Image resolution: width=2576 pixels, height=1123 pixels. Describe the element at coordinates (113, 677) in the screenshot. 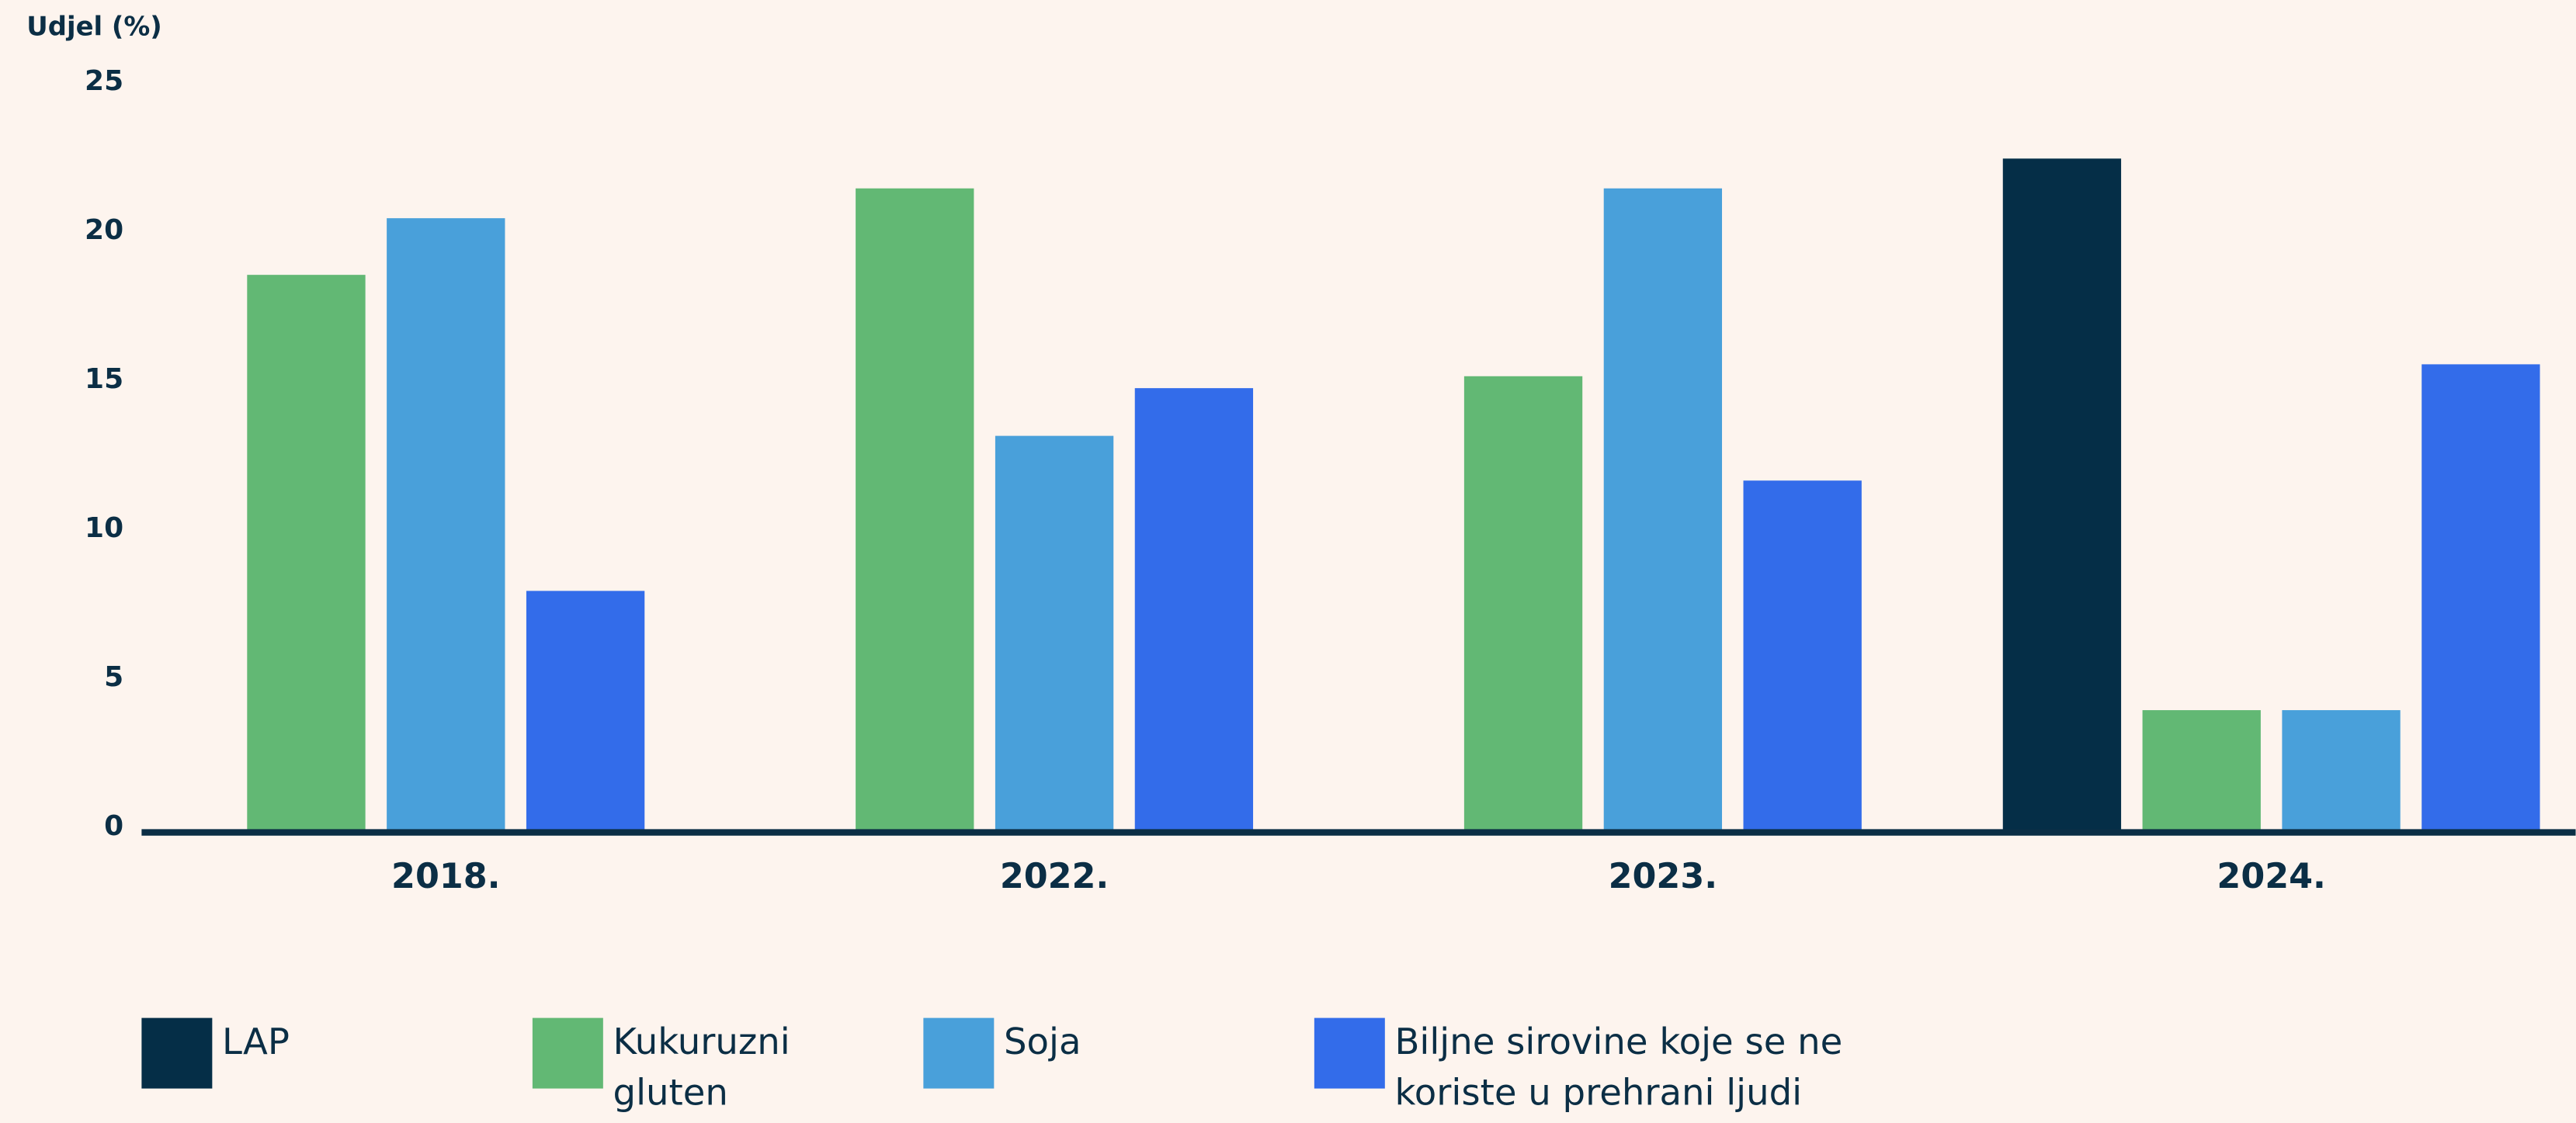

I see `y-tick-label: 5` at that location.